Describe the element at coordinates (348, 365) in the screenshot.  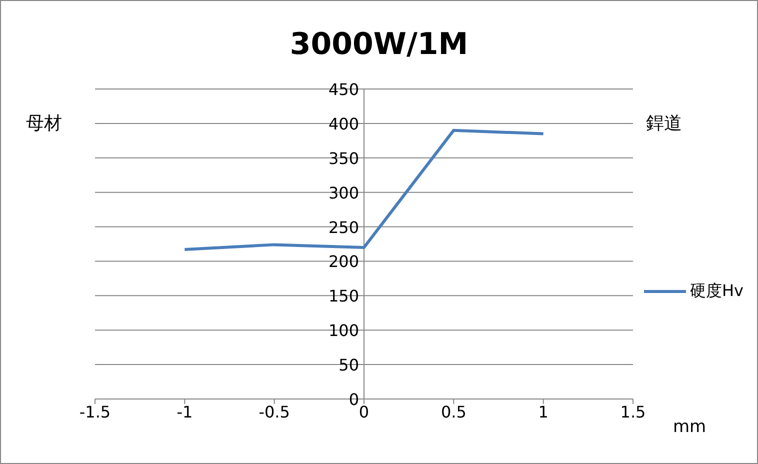
I see `y-tick-label: 50` at that location.